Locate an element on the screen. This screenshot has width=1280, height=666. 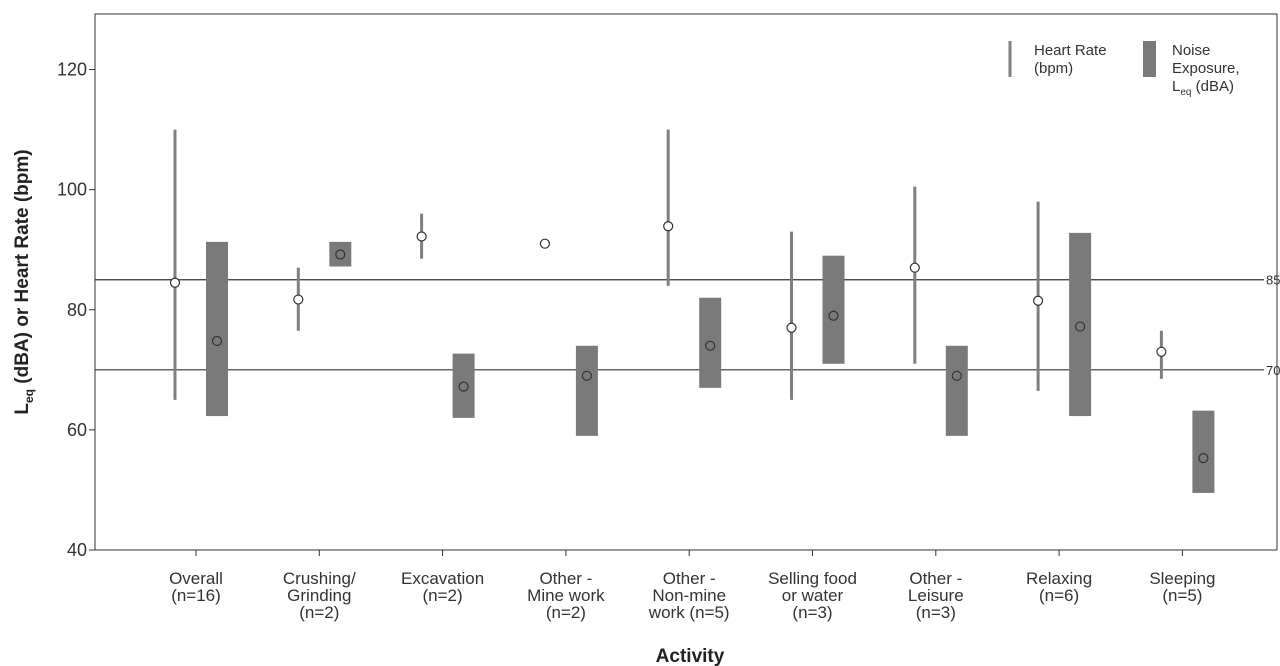
legend-noise-leq-sub: eq is located at coordinates (1185, 92).